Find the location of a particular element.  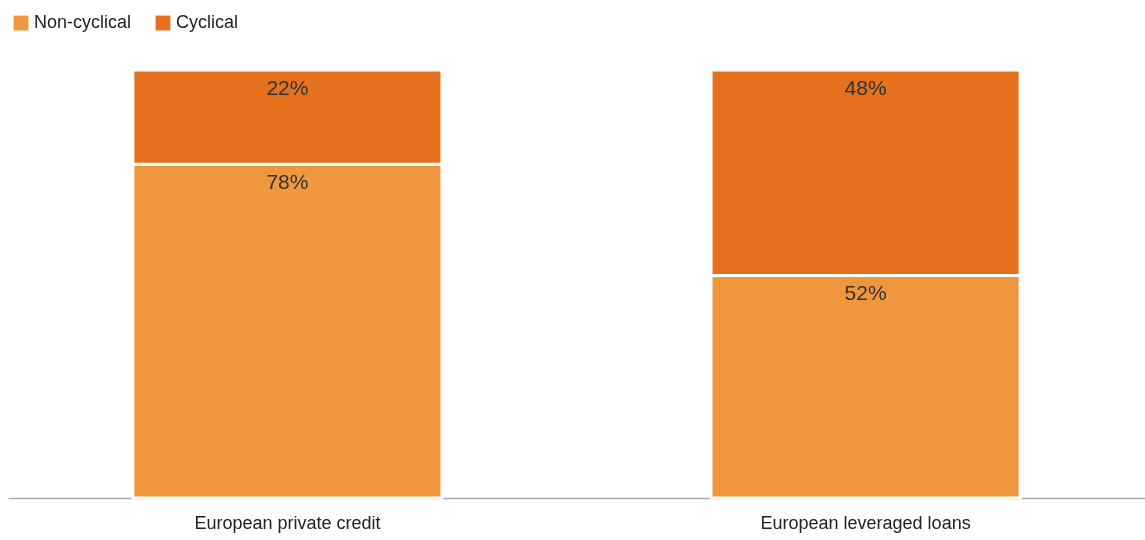

data-label: 52% is located at coordinates (865, 293).